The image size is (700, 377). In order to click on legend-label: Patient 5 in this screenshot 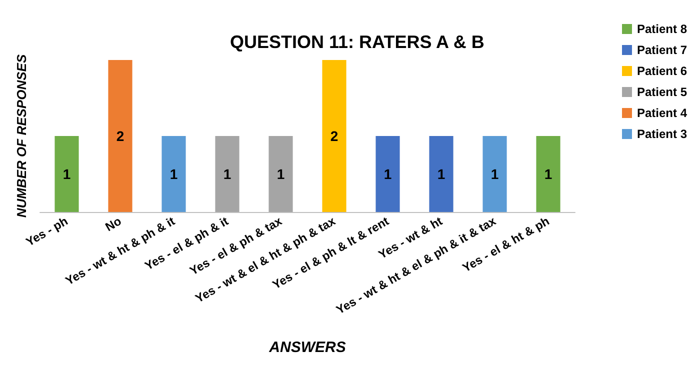, I will do `click(662, 92)`.